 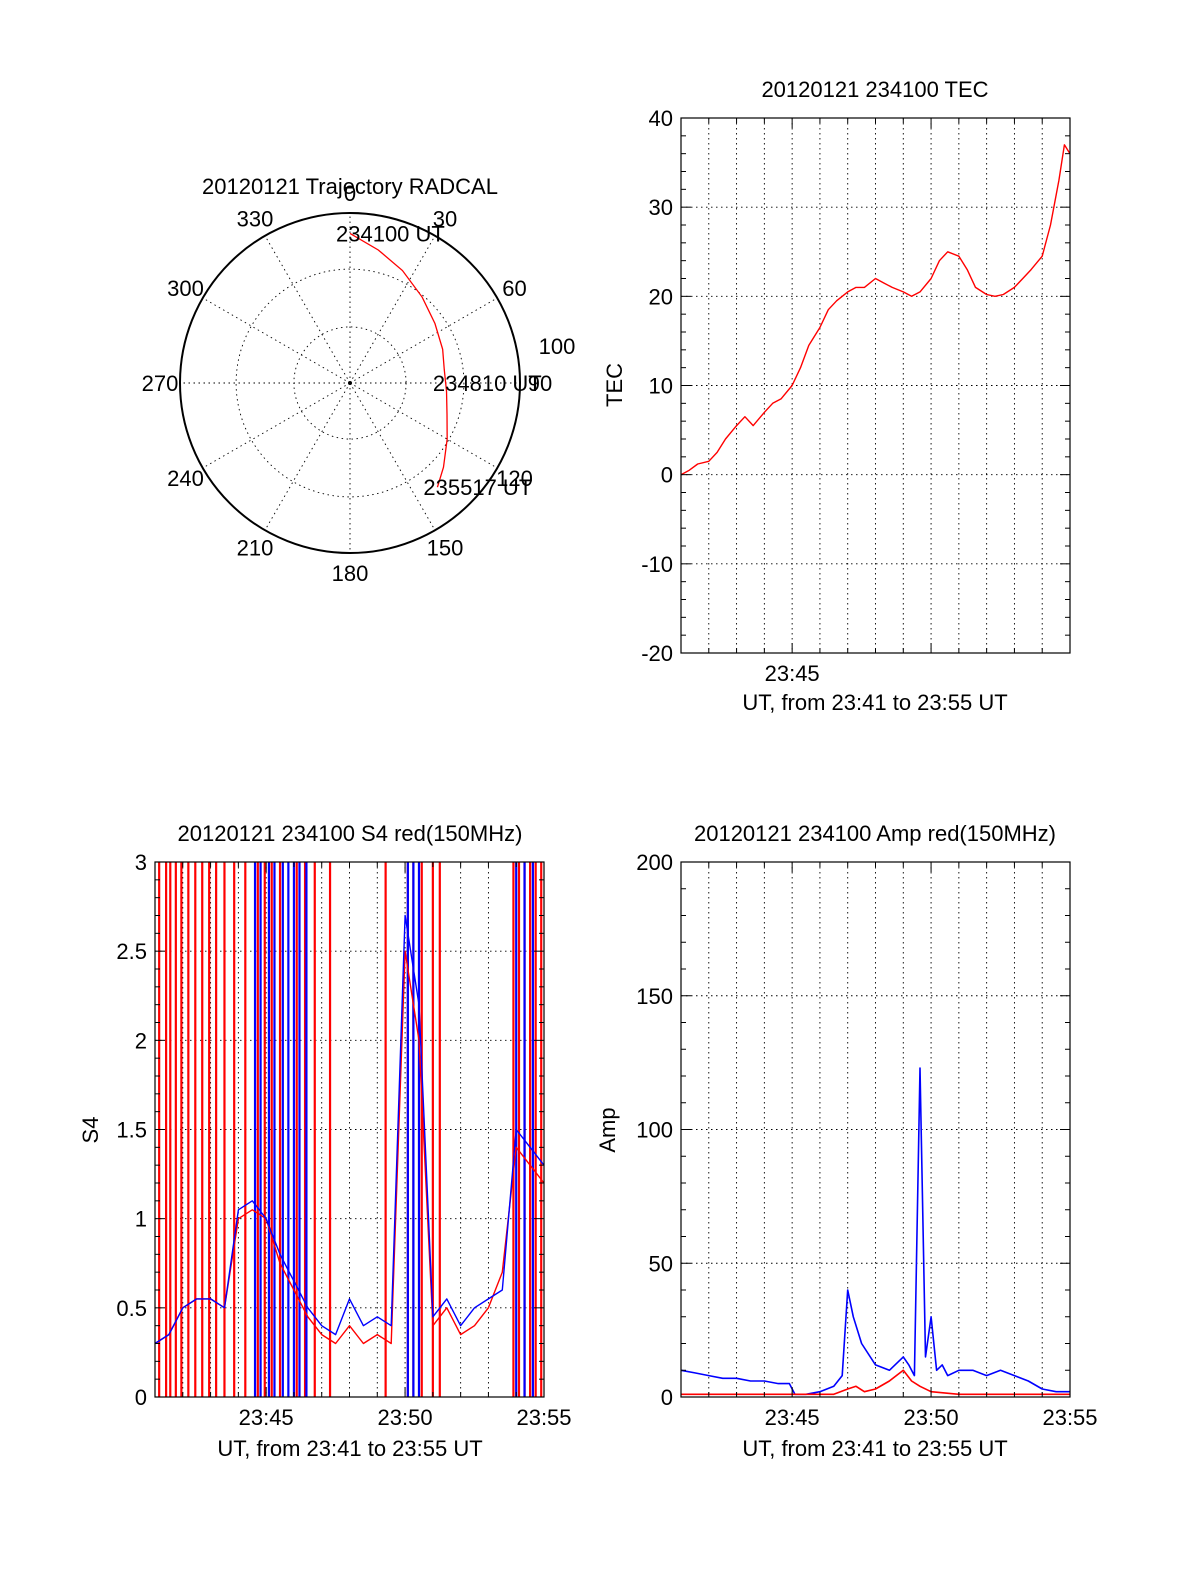 I want to click on polar-trajectory-line, so click(x=398, y=360).